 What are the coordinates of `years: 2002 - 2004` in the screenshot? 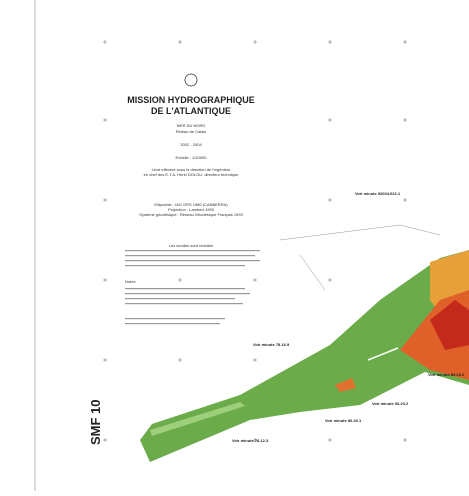 It's located at (191, 144).